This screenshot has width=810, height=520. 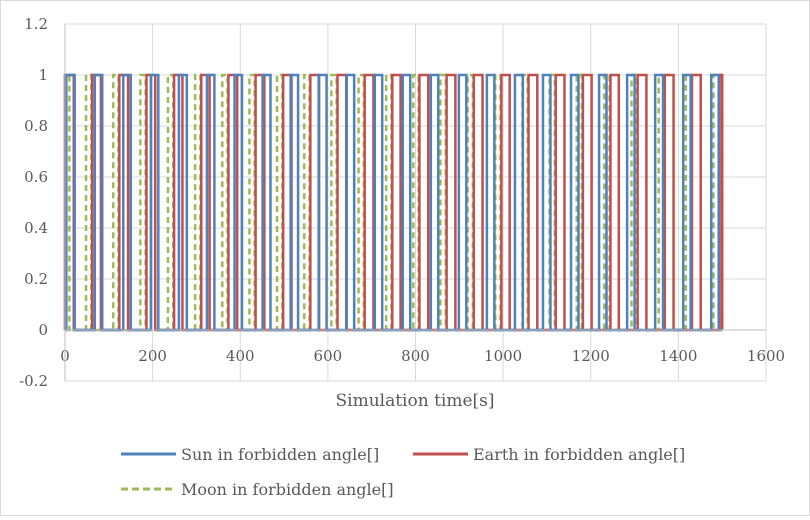 I want to click on y-tick-label: 0.6, so click(x=36, y=177).